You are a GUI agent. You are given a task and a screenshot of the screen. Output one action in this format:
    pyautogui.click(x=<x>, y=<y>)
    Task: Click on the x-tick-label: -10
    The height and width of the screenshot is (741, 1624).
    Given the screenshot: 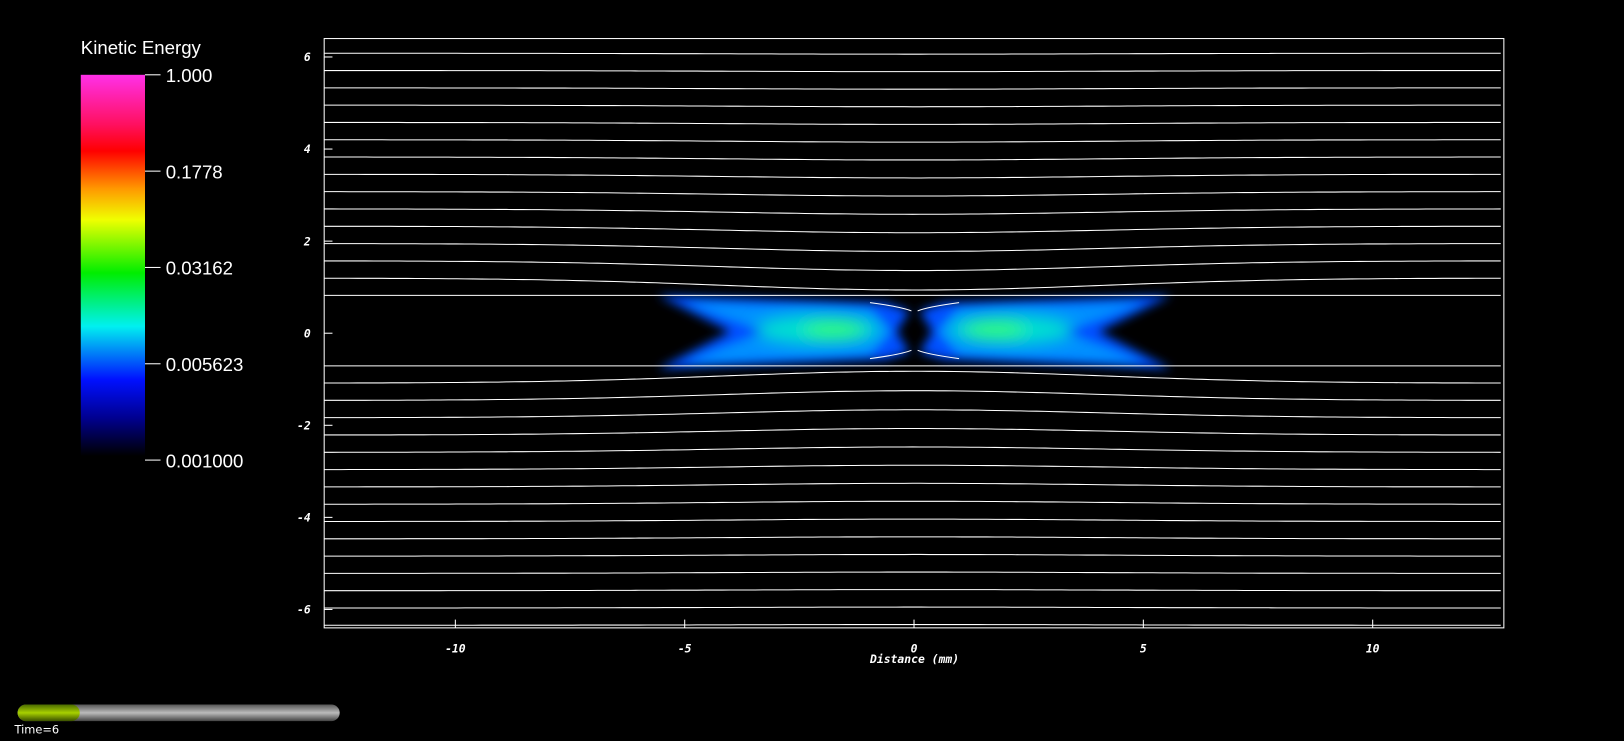 What is the action you would take?
    pyautogui.click(x=455, y=649)
    